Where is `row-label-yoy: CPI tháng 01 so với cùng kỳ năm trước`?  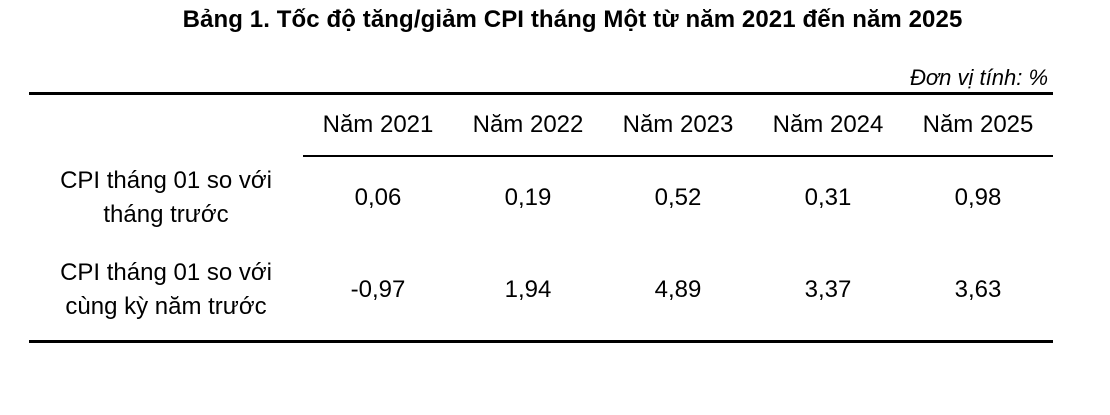
row-label-yoy: CPI tháng 01 so với cùng kỳ năm trước is located at coordinates (166, 291).